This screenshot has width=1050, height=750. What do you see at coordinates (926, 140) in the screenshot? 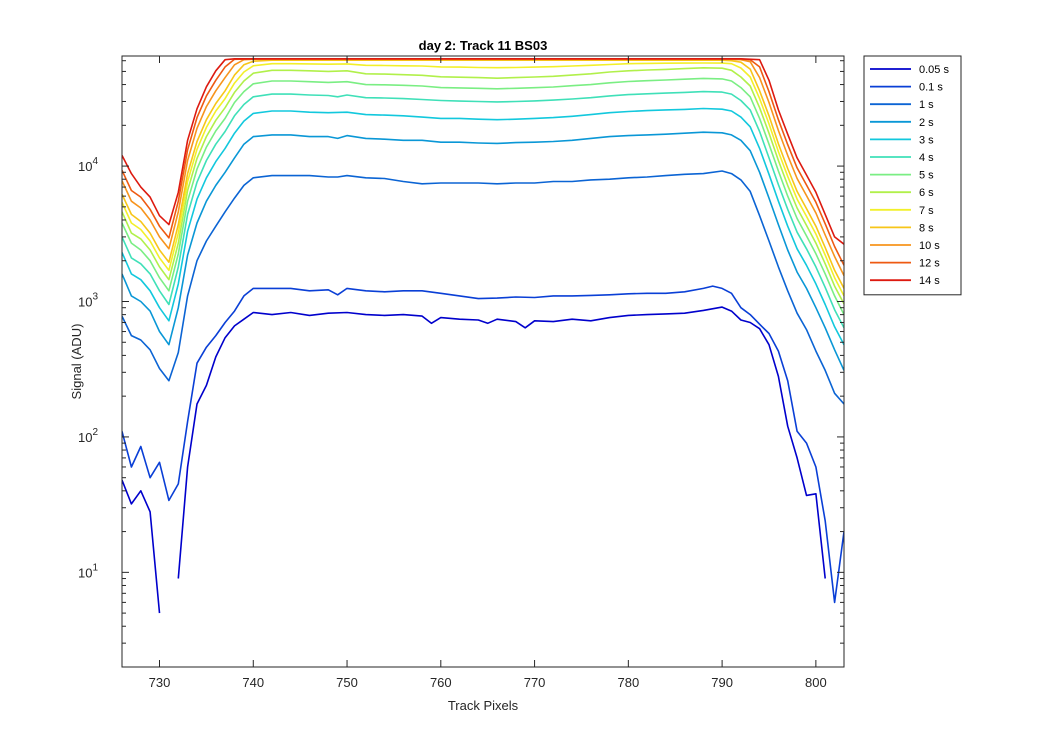
I see `legend-label: 3 s` at bounding box center [926, 140].